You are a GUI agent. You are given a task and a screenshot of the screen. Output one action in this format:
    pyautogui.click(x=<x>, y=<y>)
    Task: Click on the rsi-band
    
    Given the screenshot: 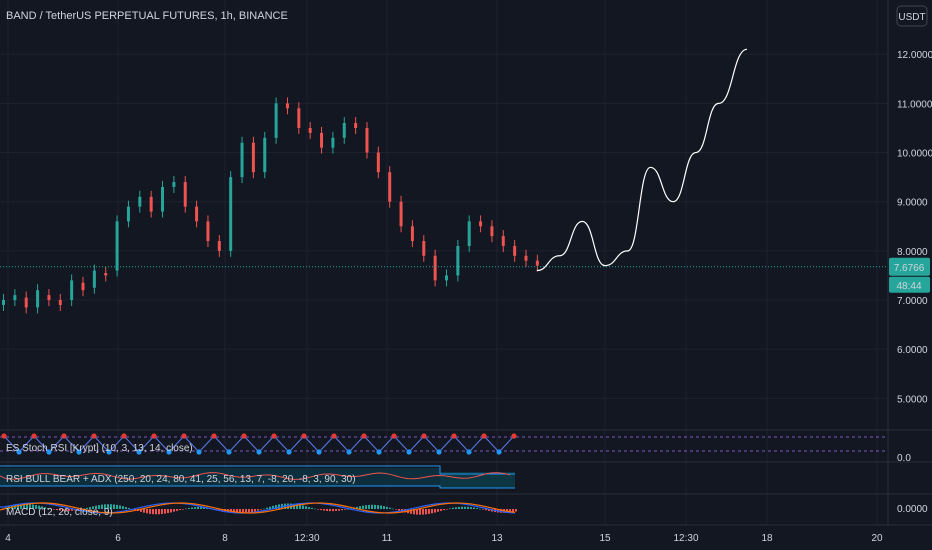 What is the action you would take?
    pyautogui.click(x=220, y=477)
    